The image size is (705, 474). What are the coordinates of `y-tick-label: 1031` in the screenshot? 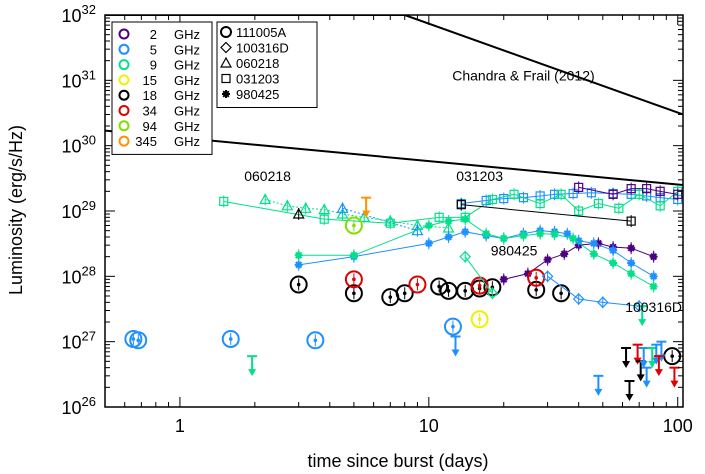 It's located at (79, 79).